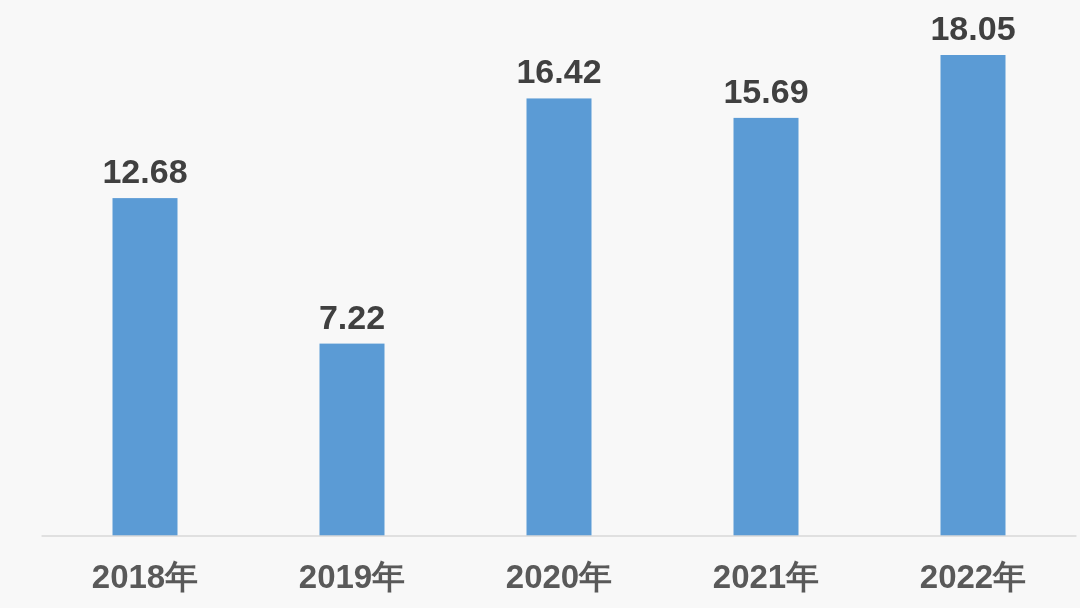 This screenshot has height=608, width=1080. What do you see at coordinates (145, 171) in the screenshot?
I see `data-label: 12.68` at bounding box center [145, 171].